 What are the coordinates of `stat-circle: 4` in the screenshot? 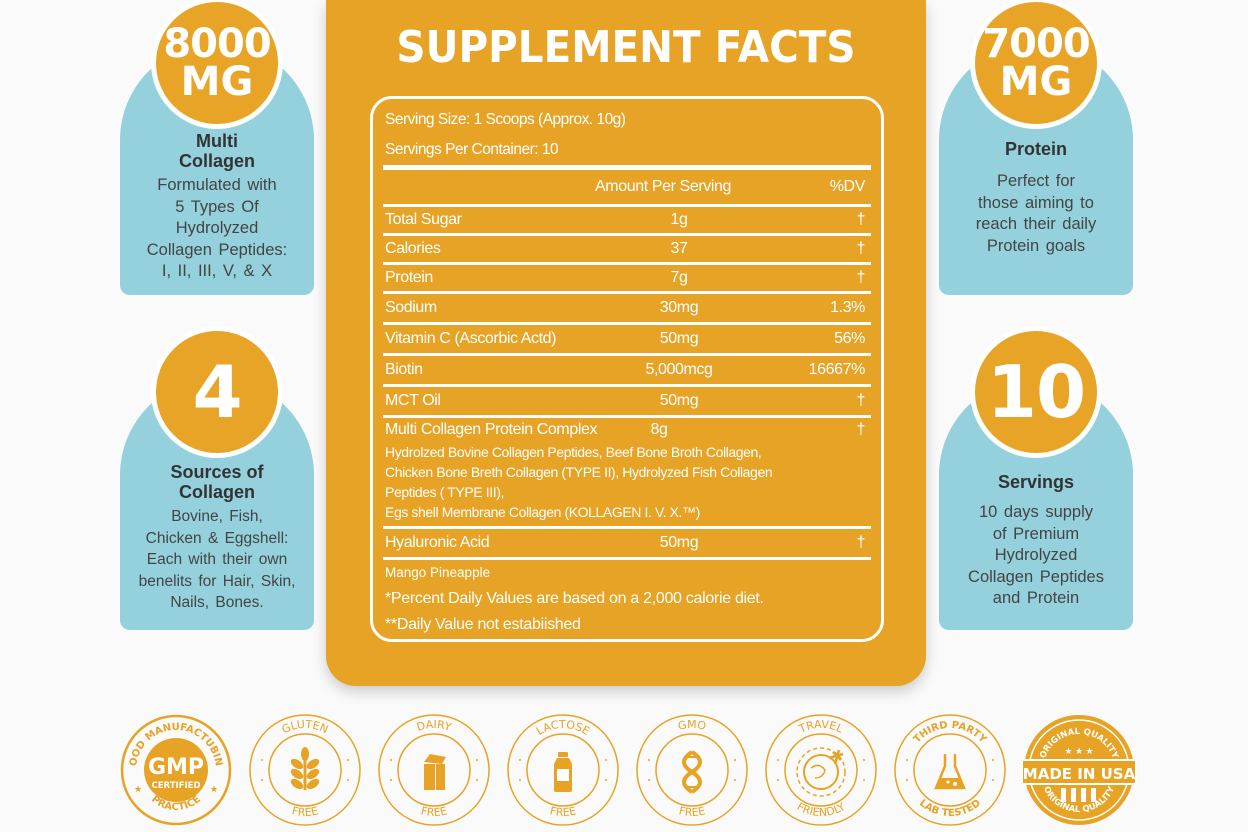 It's located at (217, 392).